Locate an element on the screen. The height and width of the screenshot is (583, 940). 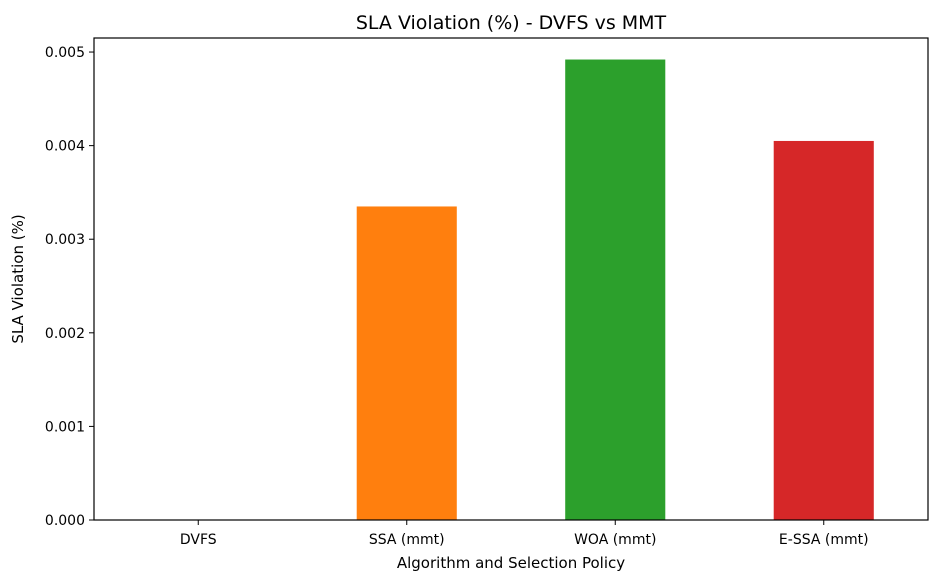
y-tick-label: 0.004 is located at coordinates (65, 147).